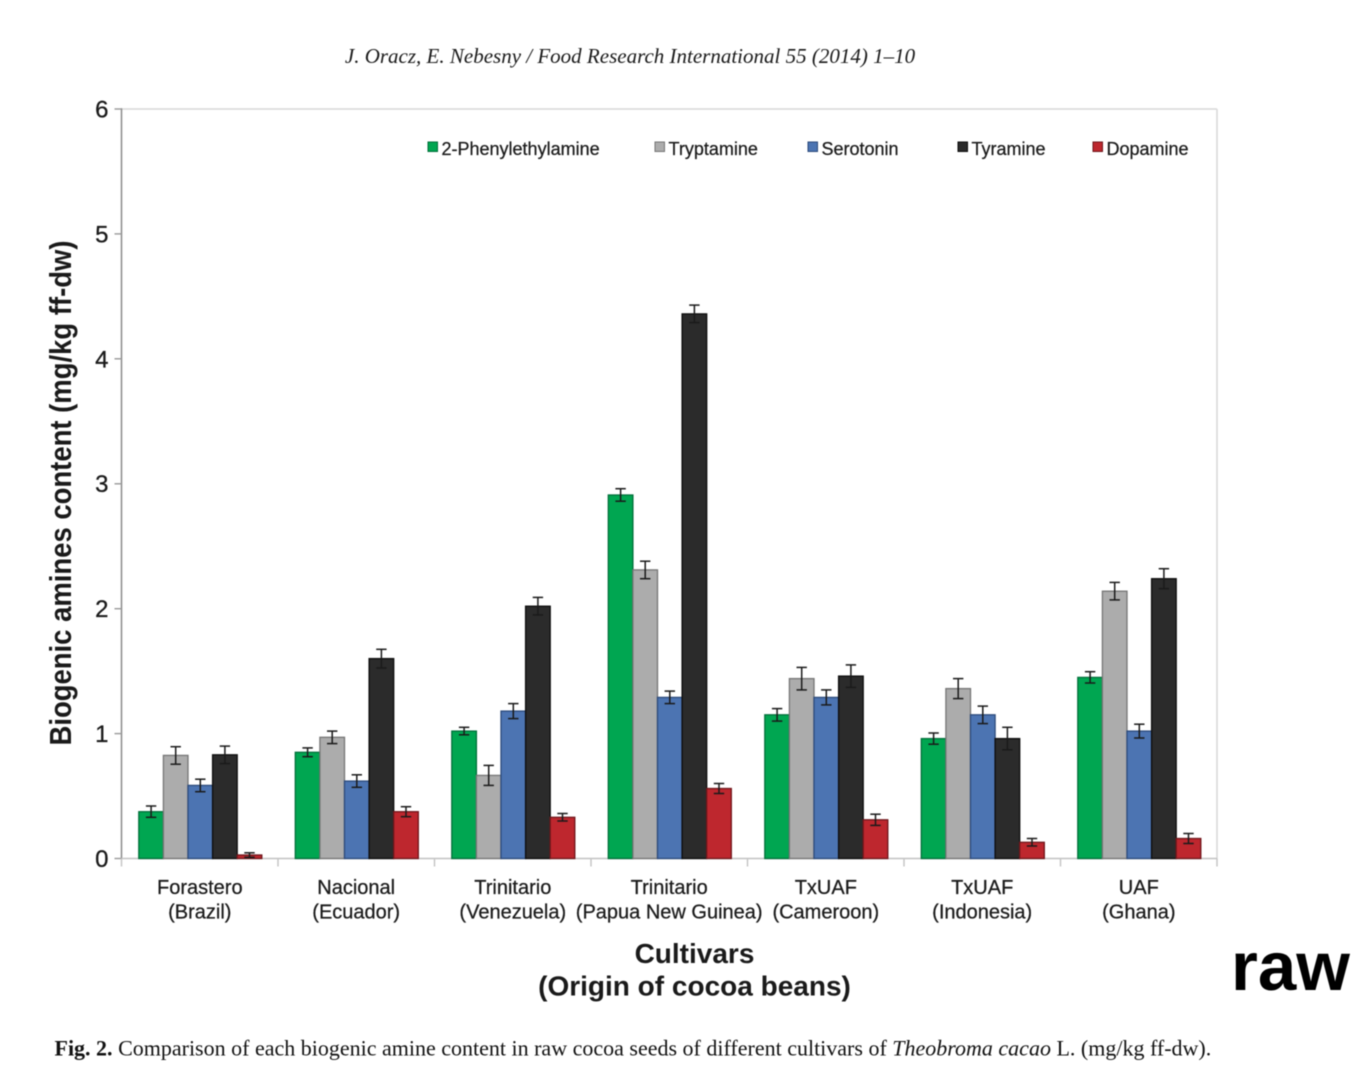  Describe the element at coordinates (356, 913) in the screenshot. I see `svg-text: (Ecuador)` at that location.